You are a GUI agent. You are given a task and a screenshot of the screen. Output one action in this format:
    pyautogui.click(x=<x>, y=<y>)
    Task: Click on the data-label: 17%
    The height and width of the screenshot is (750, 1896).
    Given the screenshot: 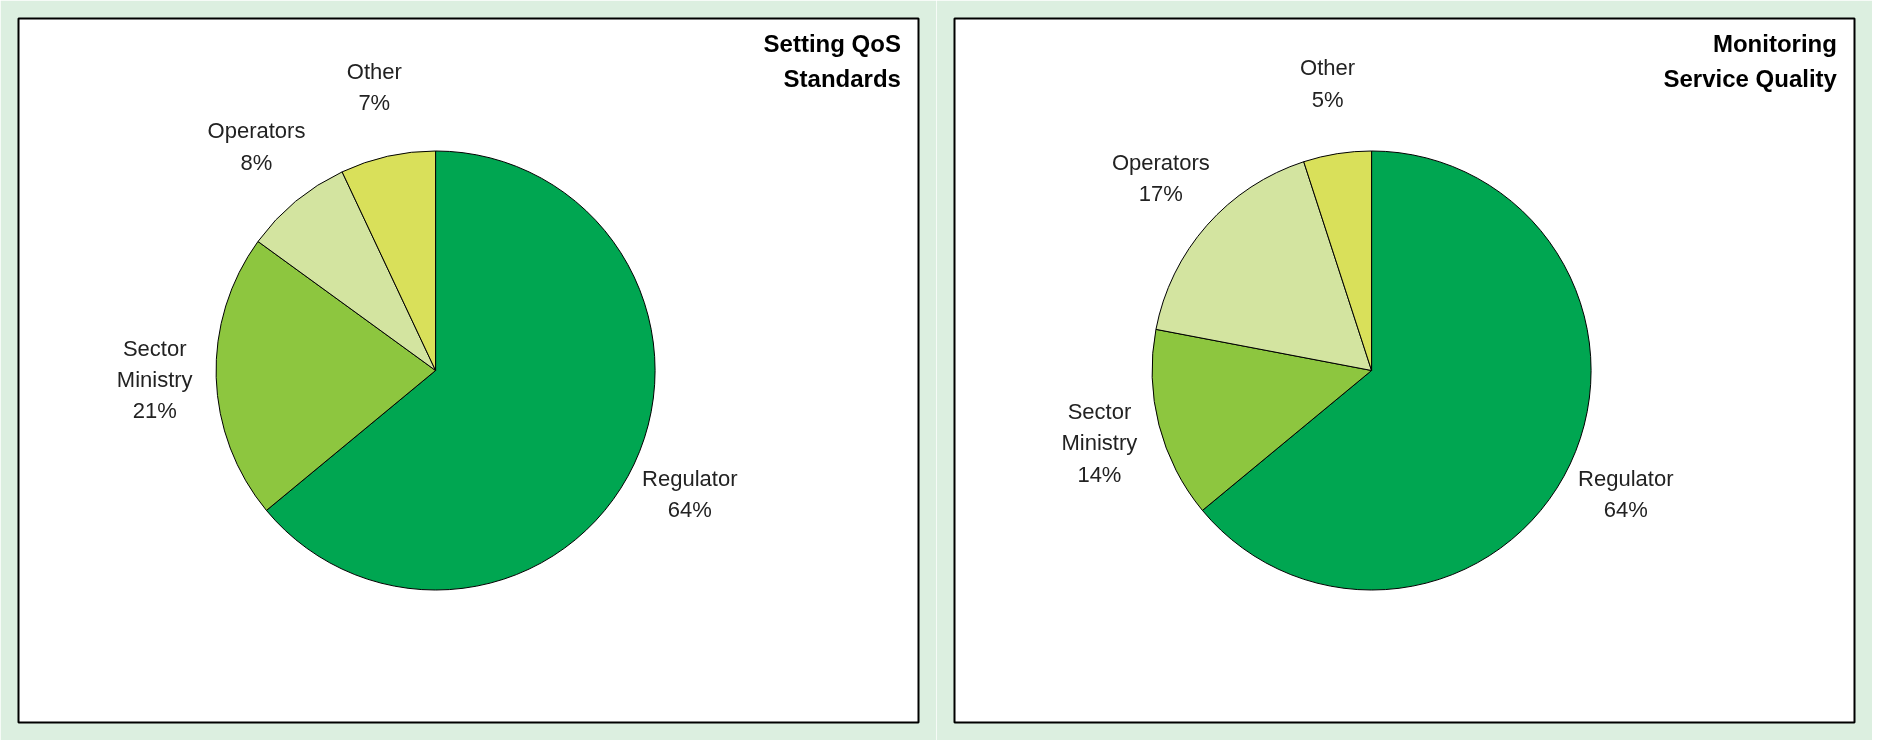 What is the action you would take?
    pyautogui.click(x=1160, y=194)
    